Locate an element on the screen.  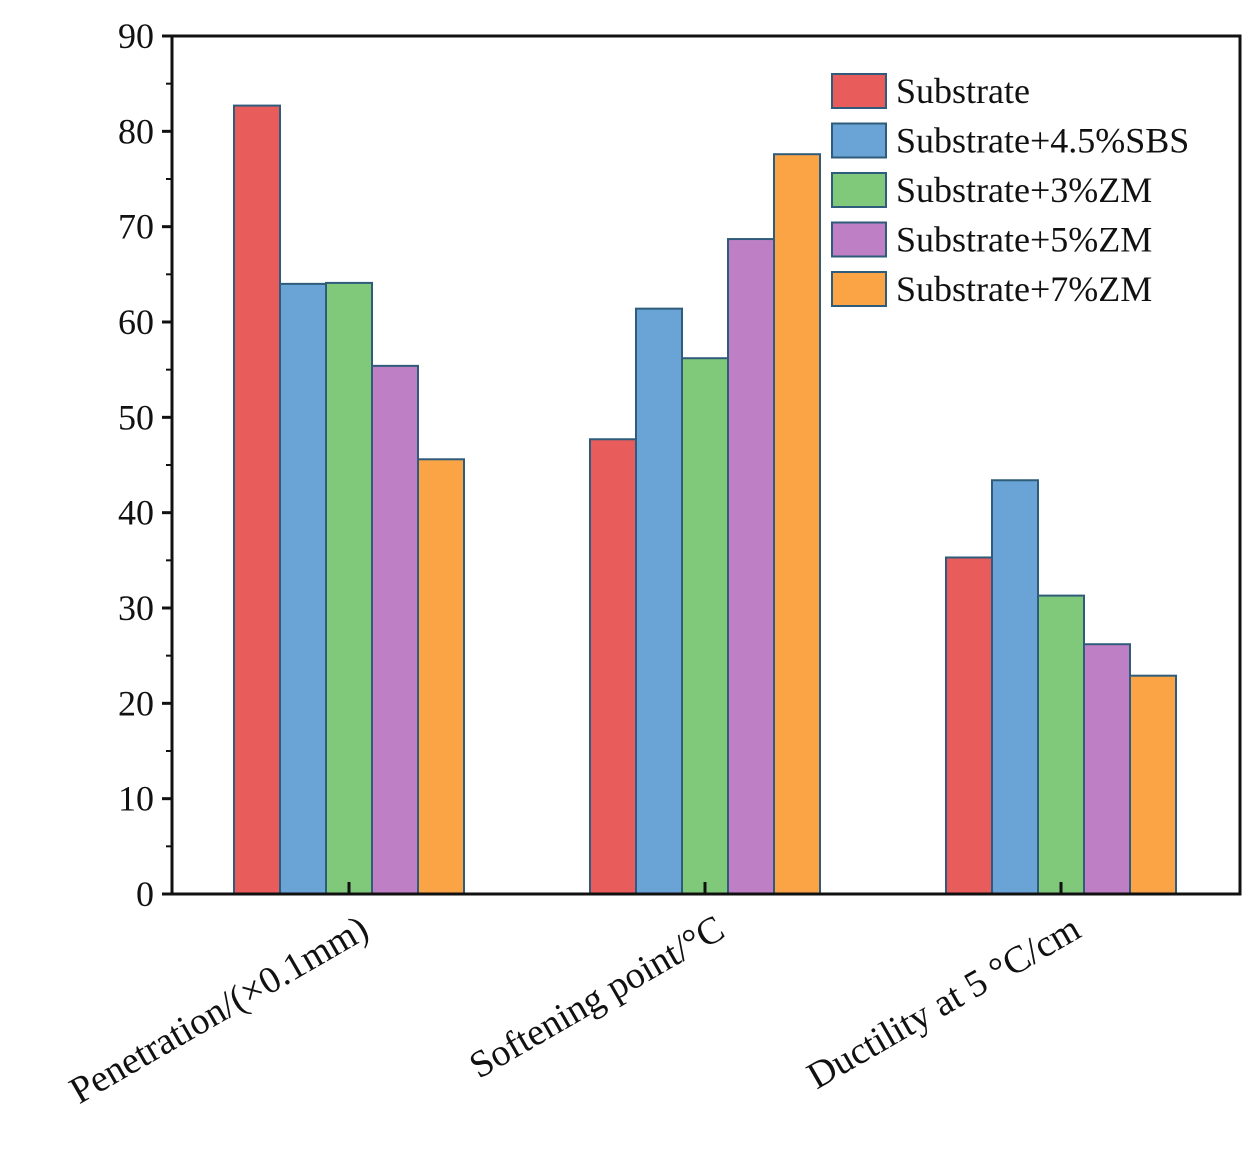
y-tick-label: 0 is located at coordinates (145, 894).